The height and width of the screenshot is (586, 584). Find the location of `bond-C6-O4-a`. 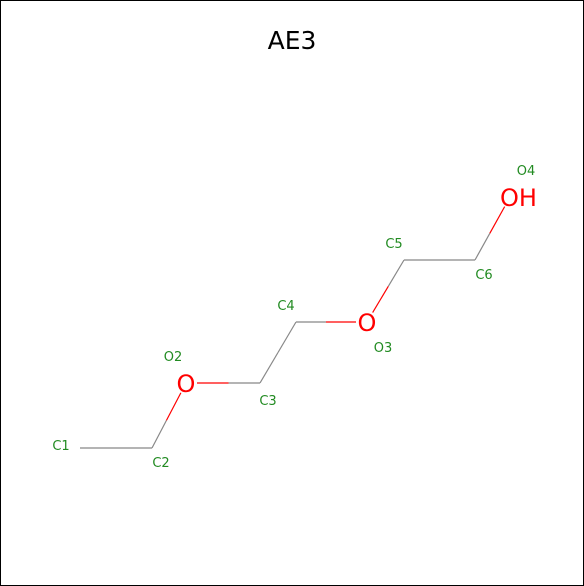

bond-C6-O4-a is located at coordinates (482, 247).